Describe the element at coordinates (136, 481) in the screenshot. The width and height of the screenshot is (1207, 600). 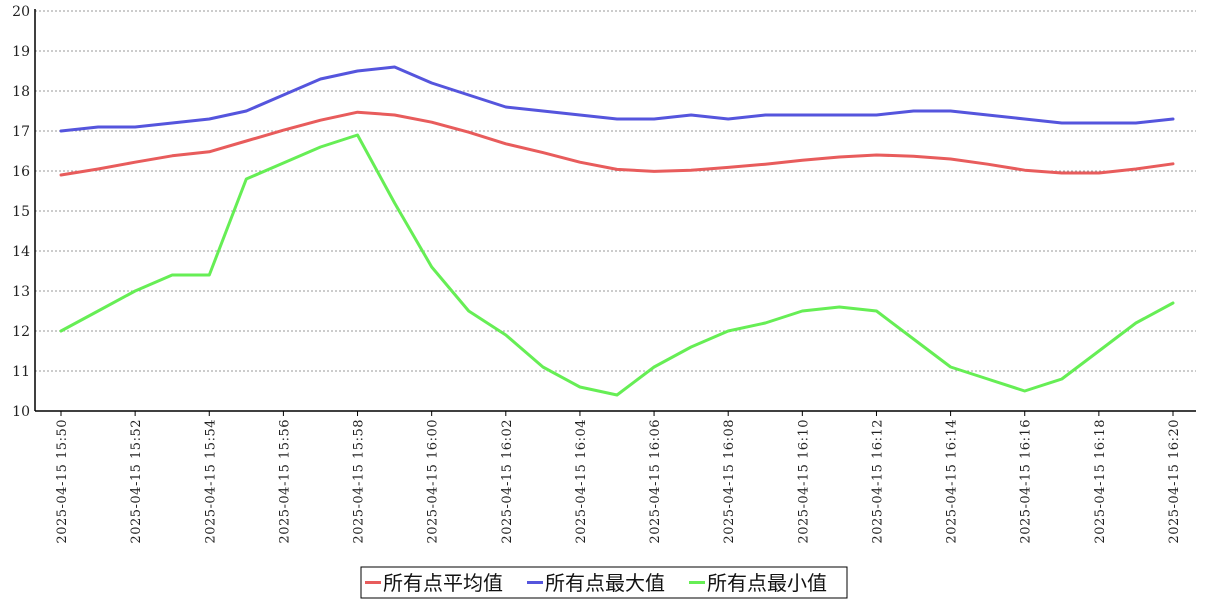
I see `x-tick-label: 2025-04-15 15:52` at that location.